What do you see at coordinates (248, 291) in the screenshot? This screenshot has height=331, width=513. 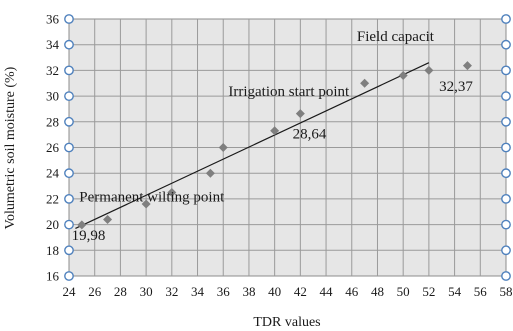 I see `x-tick-label: 38` at bounding box center [248, 291].